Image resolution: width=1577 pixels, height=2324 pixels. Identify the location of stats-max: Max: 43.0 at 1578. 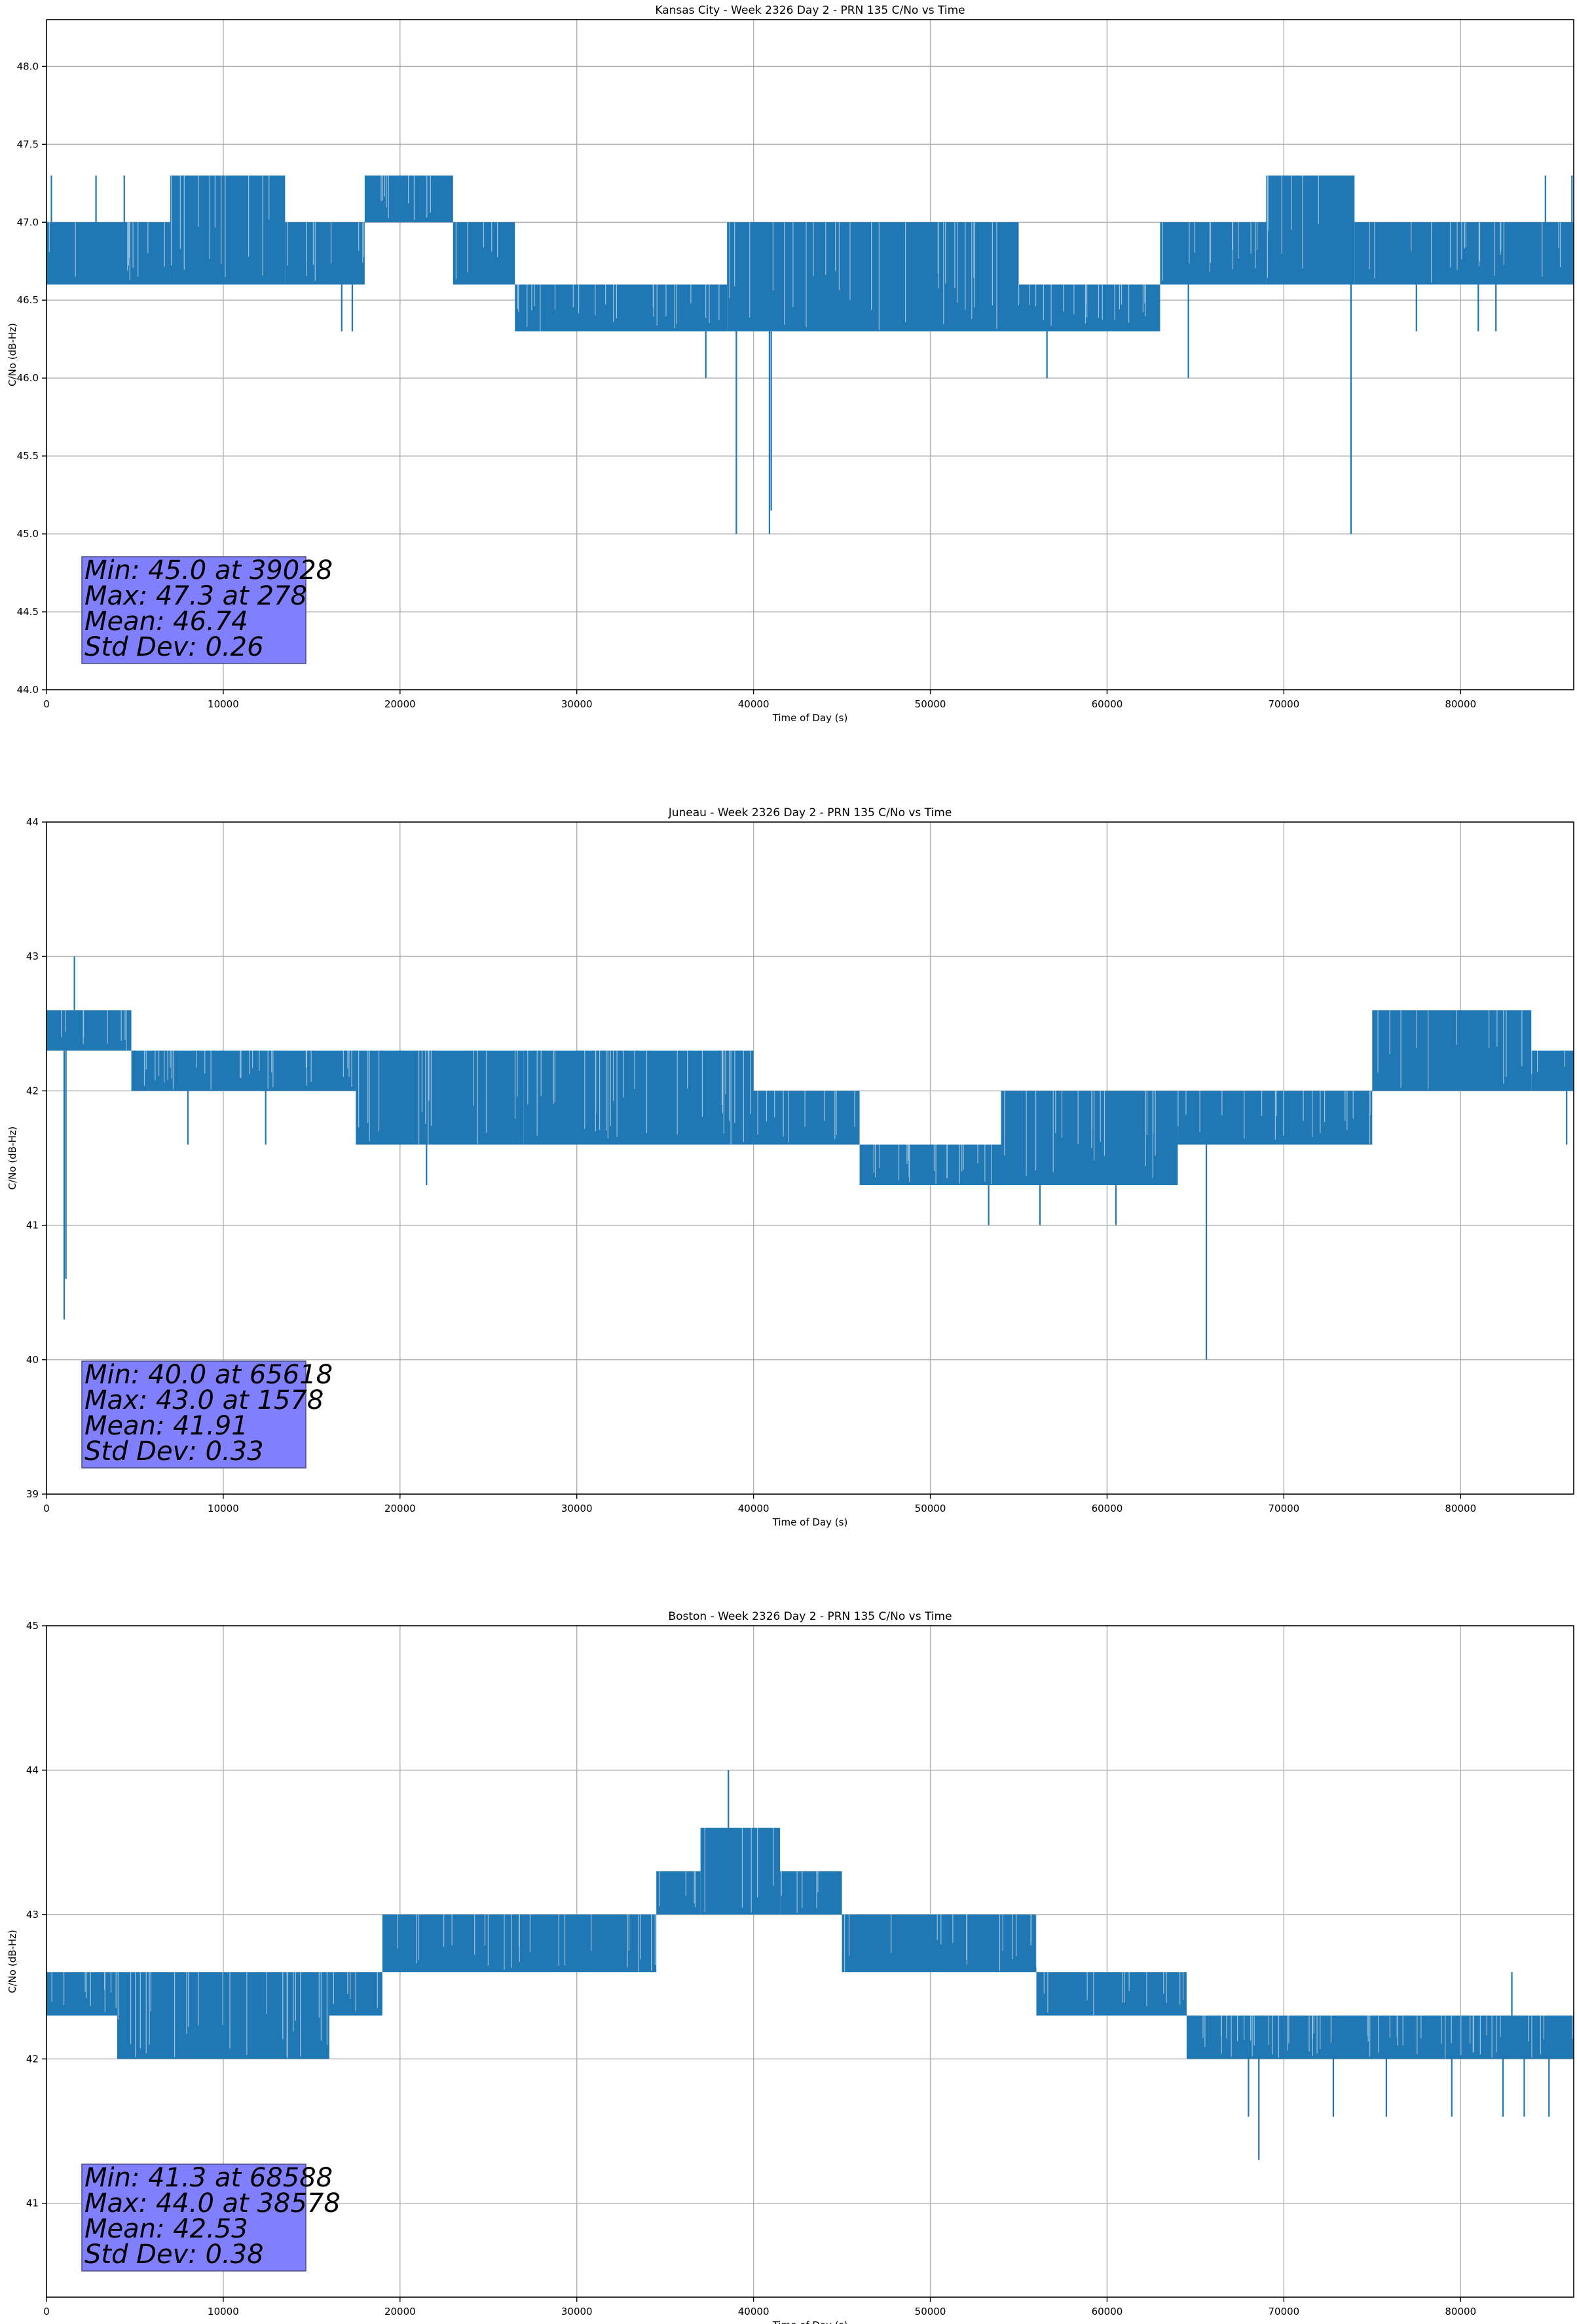
(204, 1400).